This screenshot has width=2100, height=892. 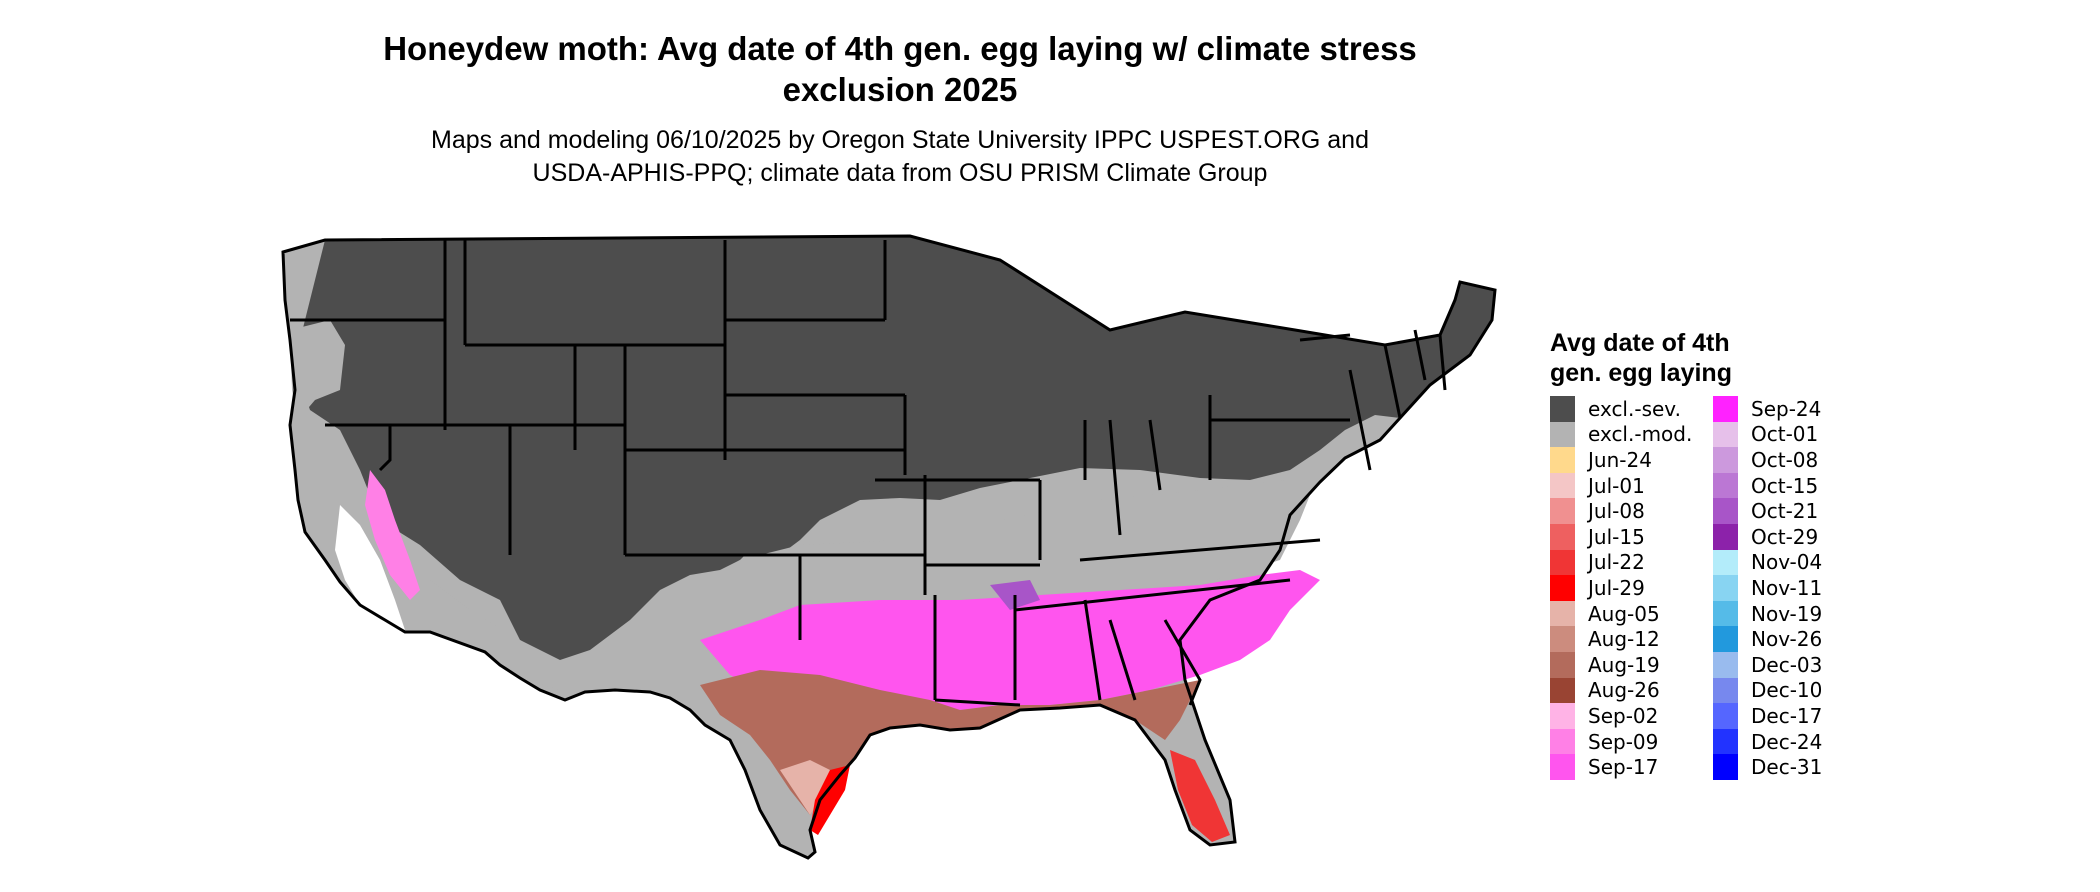 I want to click on legend-label: Aug-12, so click(x=1624, y=639).